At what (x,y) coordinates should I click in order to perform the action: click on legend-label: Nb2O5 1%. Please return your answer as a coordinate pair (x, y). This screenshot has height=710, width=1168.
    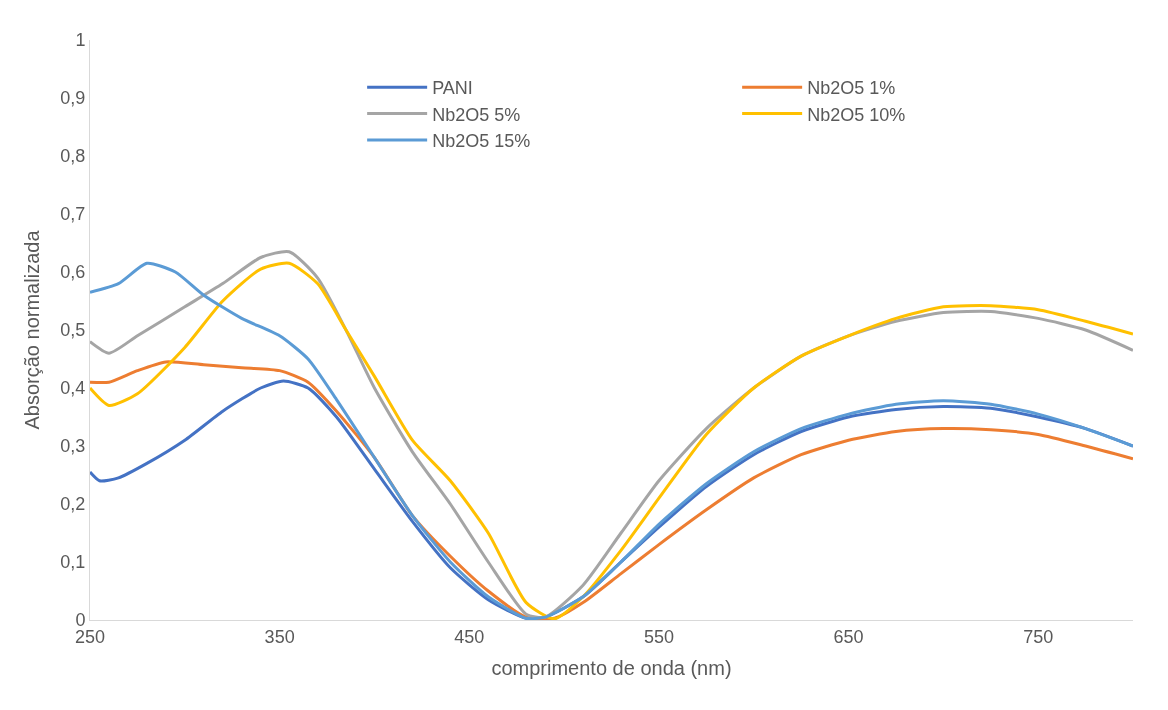
    Looking at the image, I should click on (851, 88).